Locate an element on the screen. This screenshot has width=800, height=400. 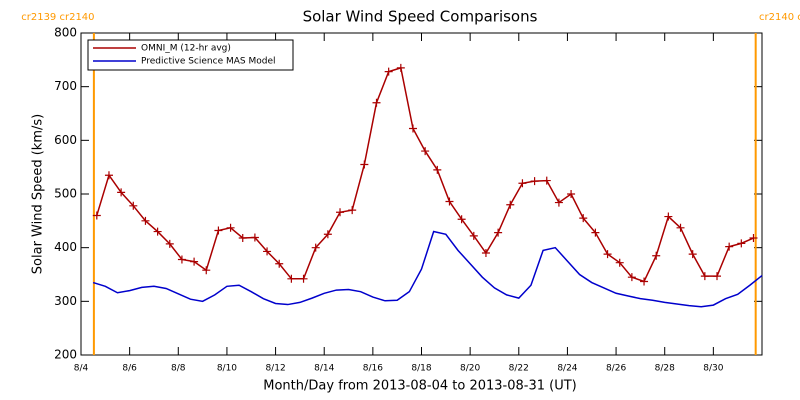
x-tick-label: 8/14 is located at coordinates (324, 369).